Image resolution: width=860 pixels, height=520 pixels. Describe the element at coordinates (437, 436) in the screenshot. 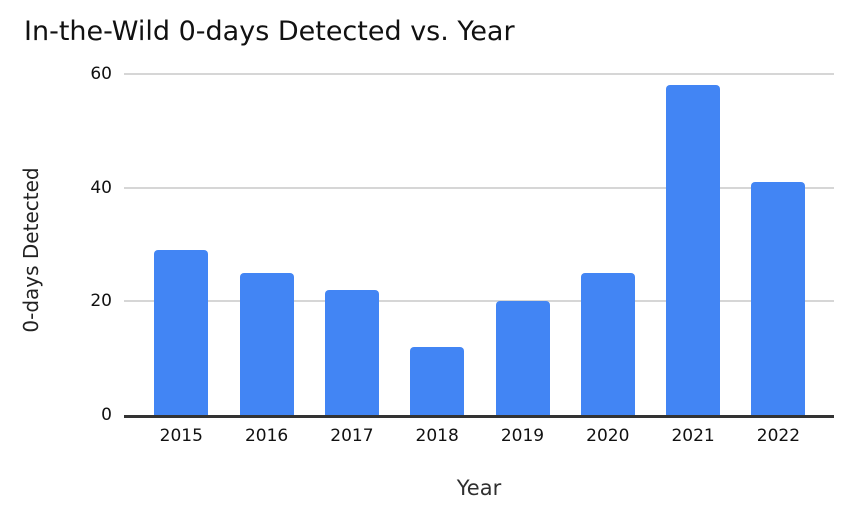

I see `x-tick-label-2018: 2018` at that location.